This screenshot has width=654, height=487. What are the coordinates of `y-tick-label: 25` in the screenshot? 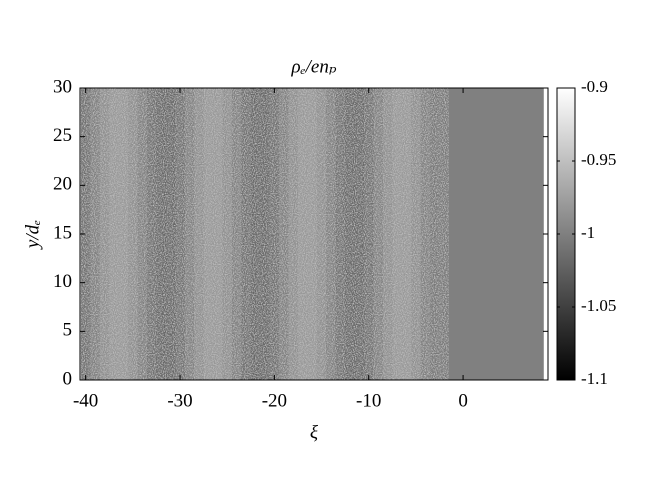 It's located at (62, 135).